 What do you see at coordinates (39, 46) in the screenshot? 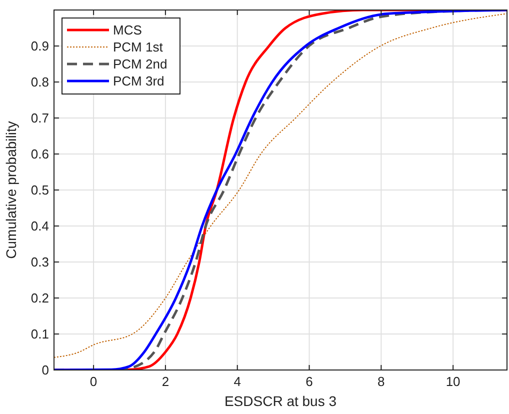
I see `y-tick-label: 0.9` at bounding box center [39, 46].